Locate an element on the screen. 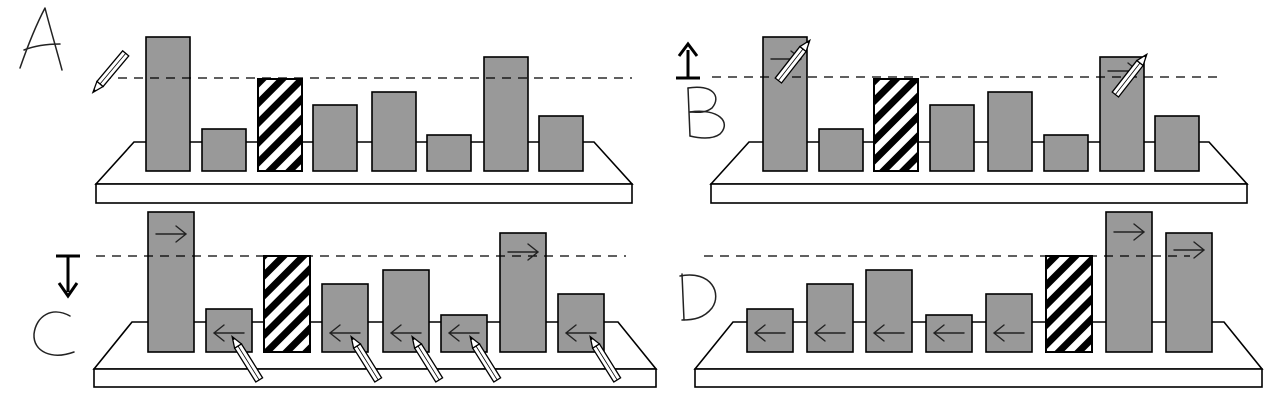 The height and width of the screenshot is (406, 1280). raise-marker-icon is located at coordinates (688, 60).